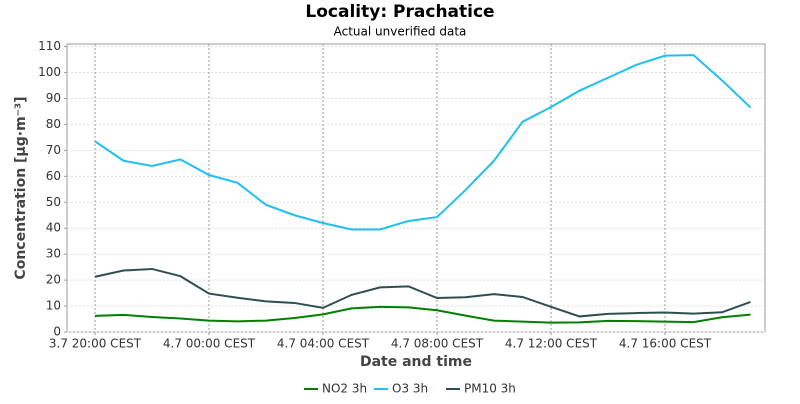 Image resolution: width=800 pixels, height=404 pixels. Describe the element at coordinates (665, 344) in the screenshot. I see `x-tick-label: 4.7 16:00 CEST` at that location.